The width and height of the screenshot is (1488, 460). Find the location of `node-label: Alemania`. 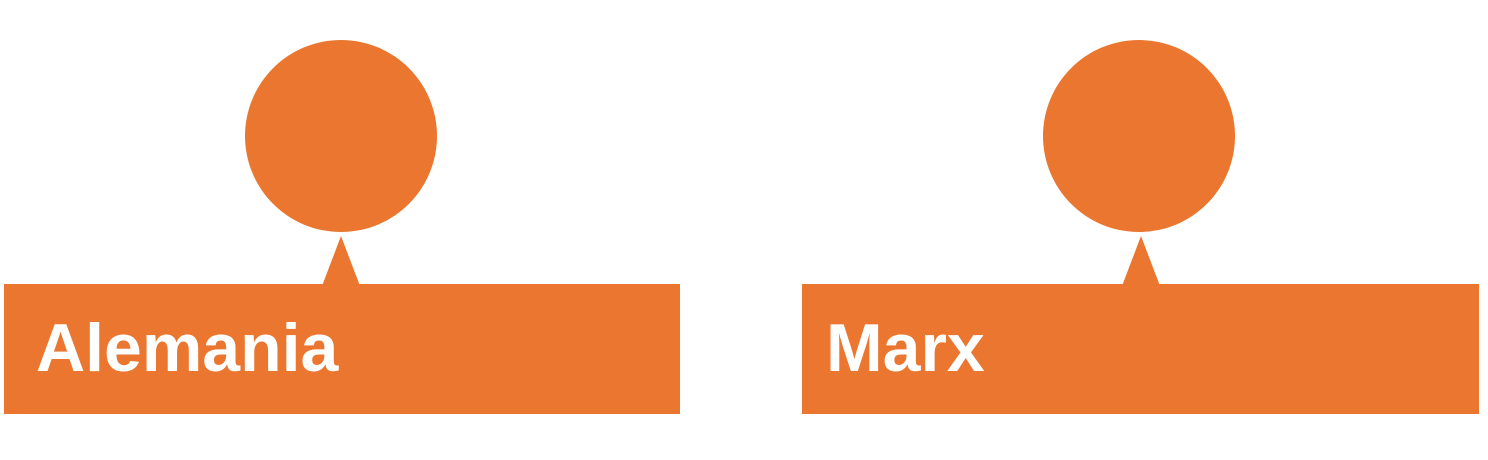

node-label: Alemania is located at coordinates (187, 348).